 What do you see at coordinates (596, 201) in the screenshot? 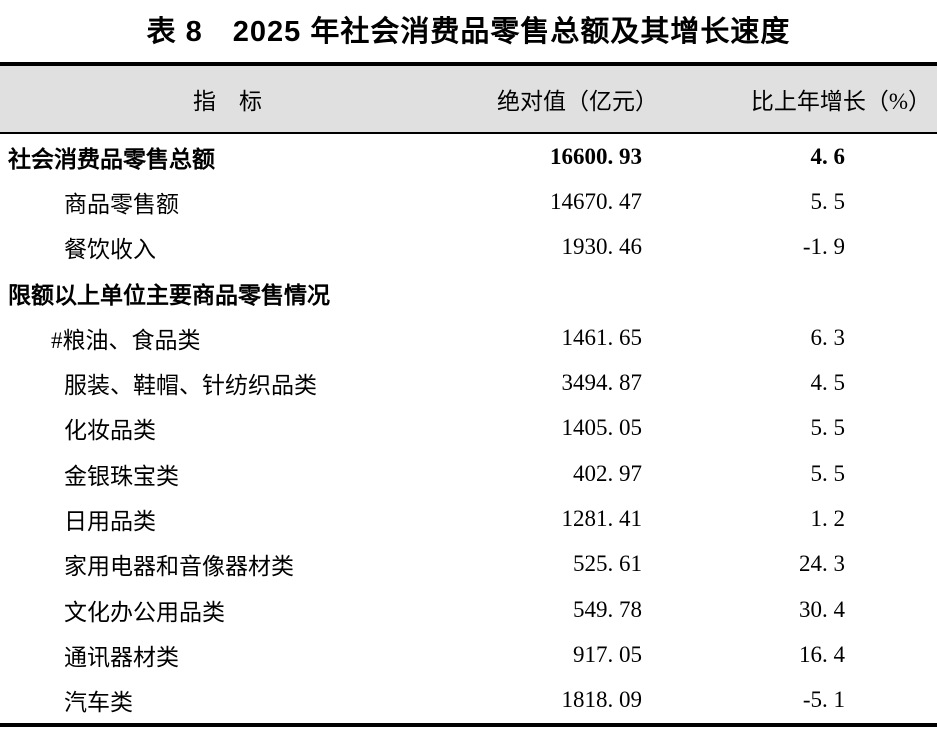
I see `value-cell: 14670. 47` at bounding box center [596, 201].